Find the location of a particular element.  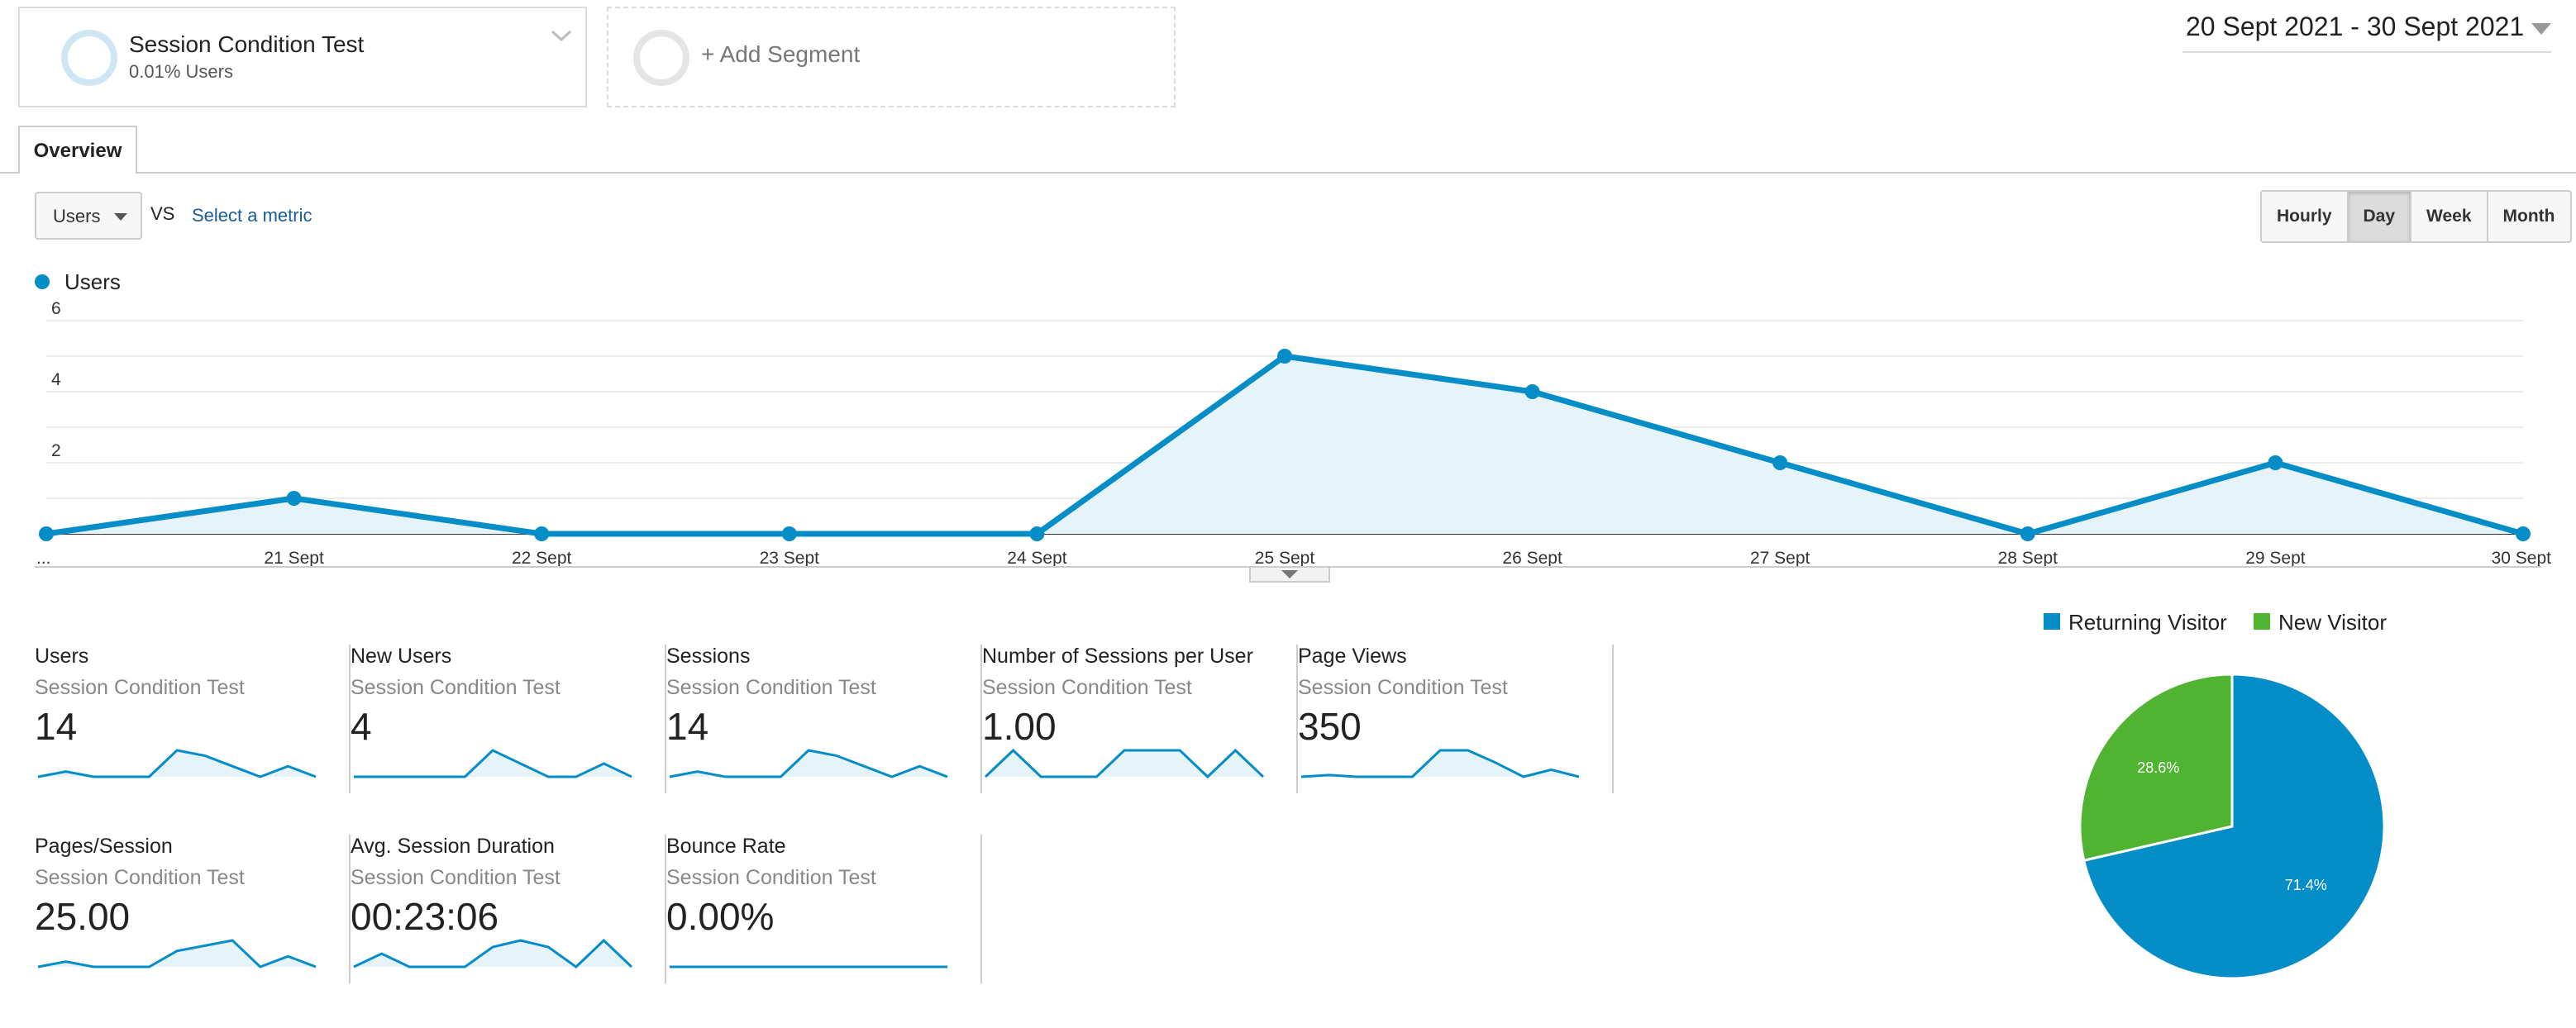

x-tick-label: 30 Sept is located at coordinates (2522, 558).